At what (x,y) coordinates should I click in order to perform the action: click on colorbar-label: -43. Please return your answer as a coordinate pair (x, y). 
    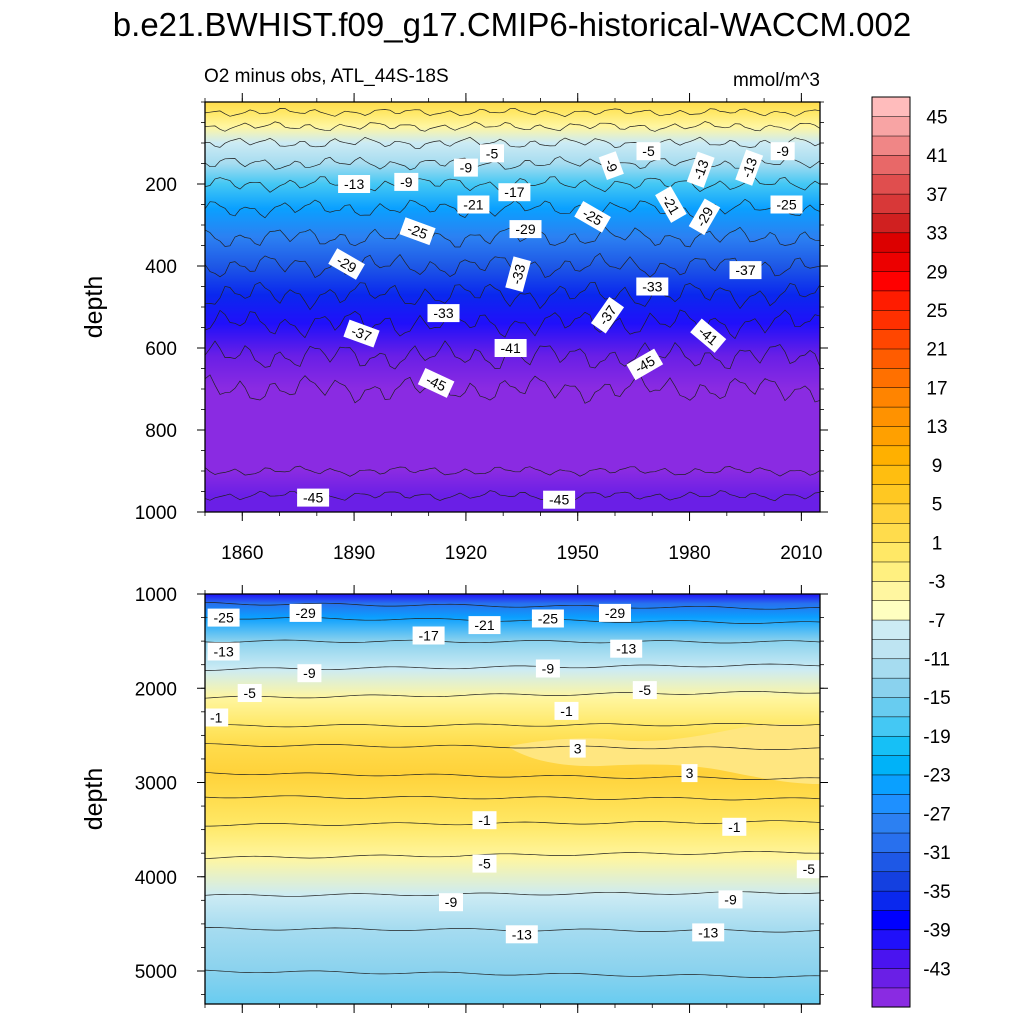
    Looking at the image, I should click on (936, 969).